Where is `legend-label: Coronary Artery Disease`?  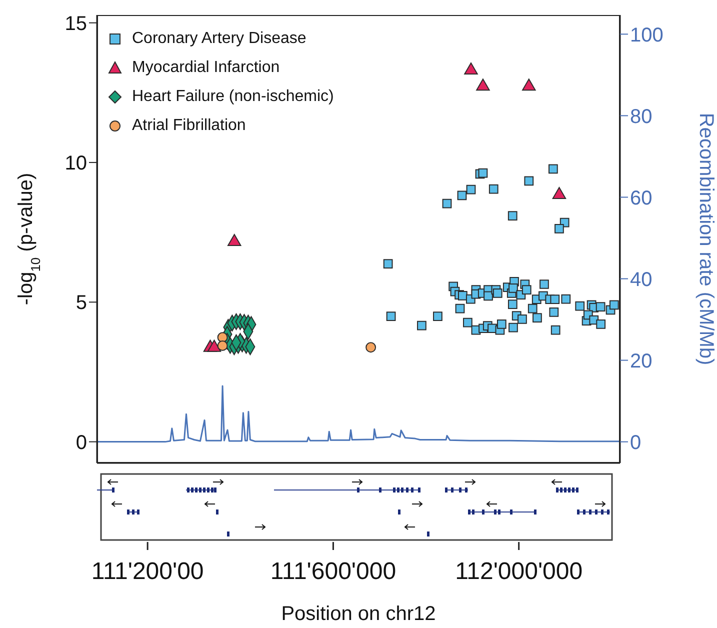
legend-label: Coronary Artery Disease is located at coordinates (219, 39).